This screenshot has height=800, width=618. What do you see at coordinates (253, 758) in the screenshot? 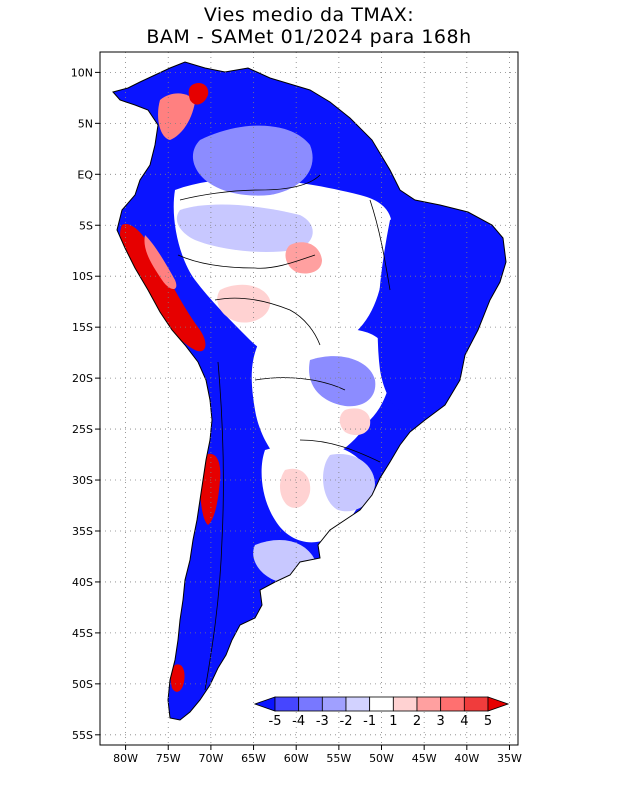
I see `lon-tick-label: 65W` at bounding box center [253, 758].